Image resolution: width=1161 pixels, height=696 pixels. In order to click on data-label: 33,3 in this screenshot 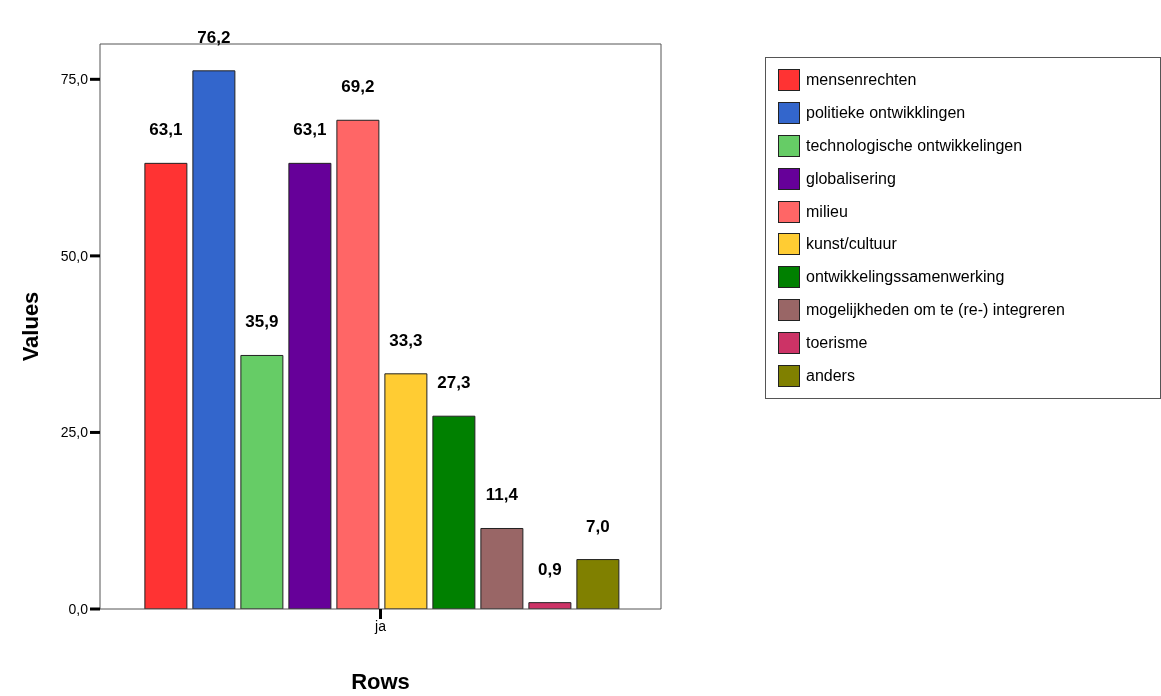, I will do `click(406, 340)`.